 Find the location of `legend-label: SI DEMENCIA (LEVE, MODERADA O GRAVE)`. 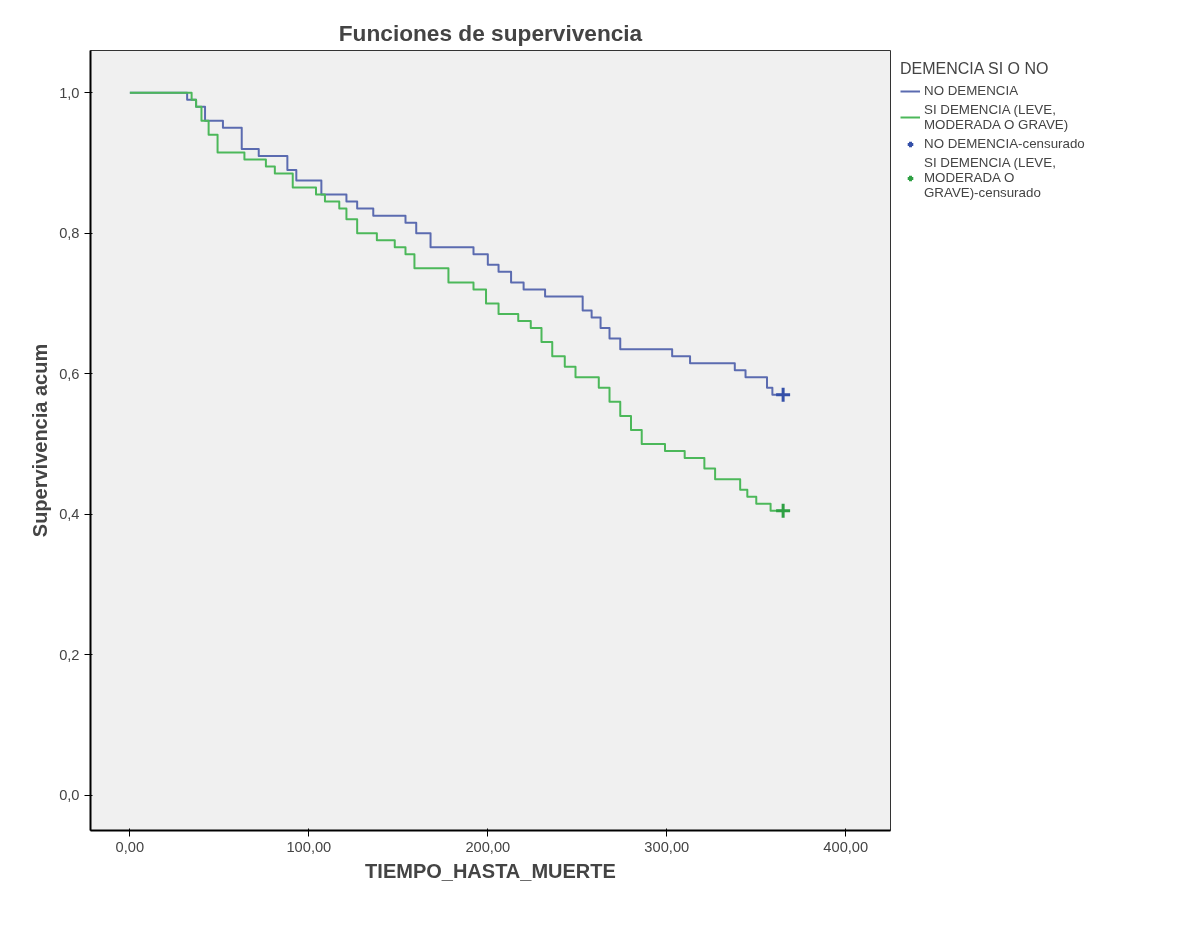

legend-label: SI DEMENCIA (LEVE, MODERADA O GRAVE) is located at coordinates (996, 117).